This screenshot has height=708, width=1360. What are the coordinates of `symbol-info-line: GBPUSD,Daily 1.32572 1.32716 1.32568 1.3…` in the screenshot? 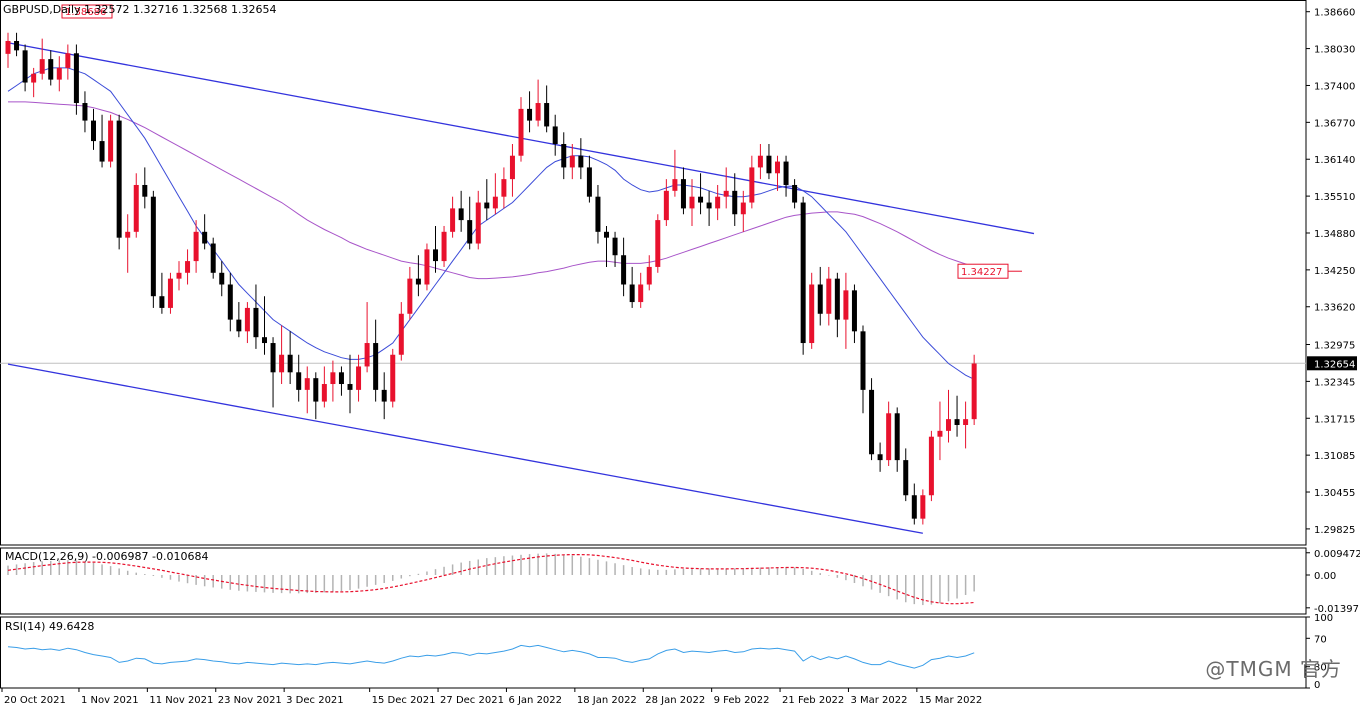 It's located at (139, 9).